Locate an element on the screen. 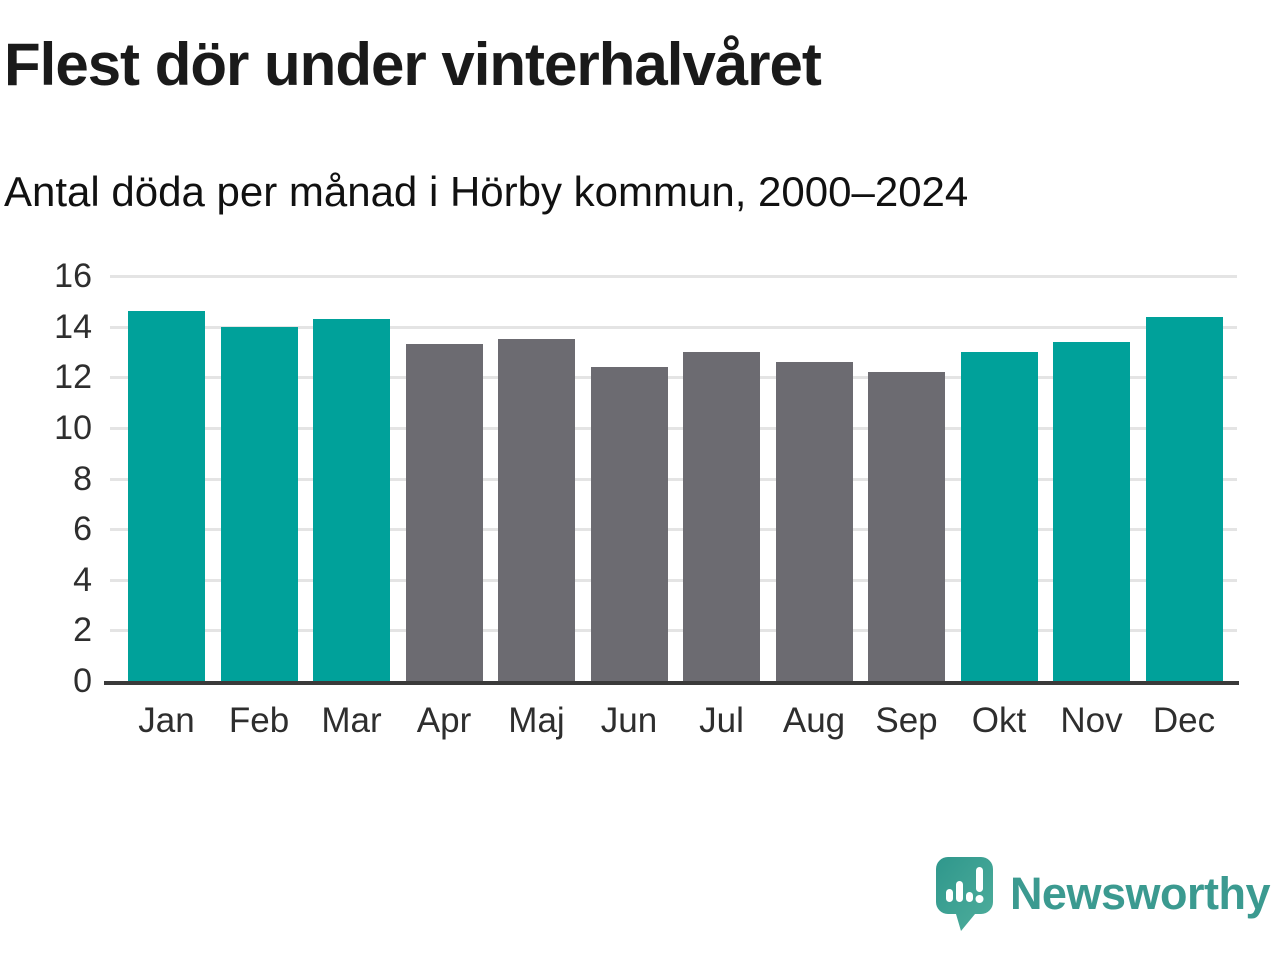 The height and width of the screenshot is (960, 1280). x-tick-label: Jan is located at coordinates (166, 720).